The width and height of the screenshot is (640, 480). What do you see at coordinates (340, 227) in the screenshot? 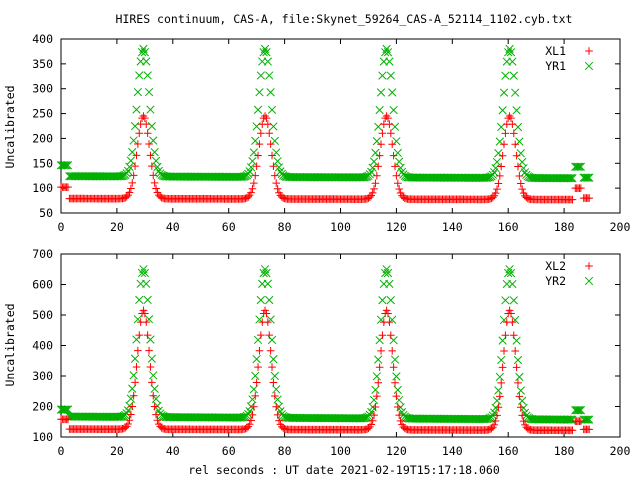
I see `x-tick-label: 100` at bounding box center [340, 227].